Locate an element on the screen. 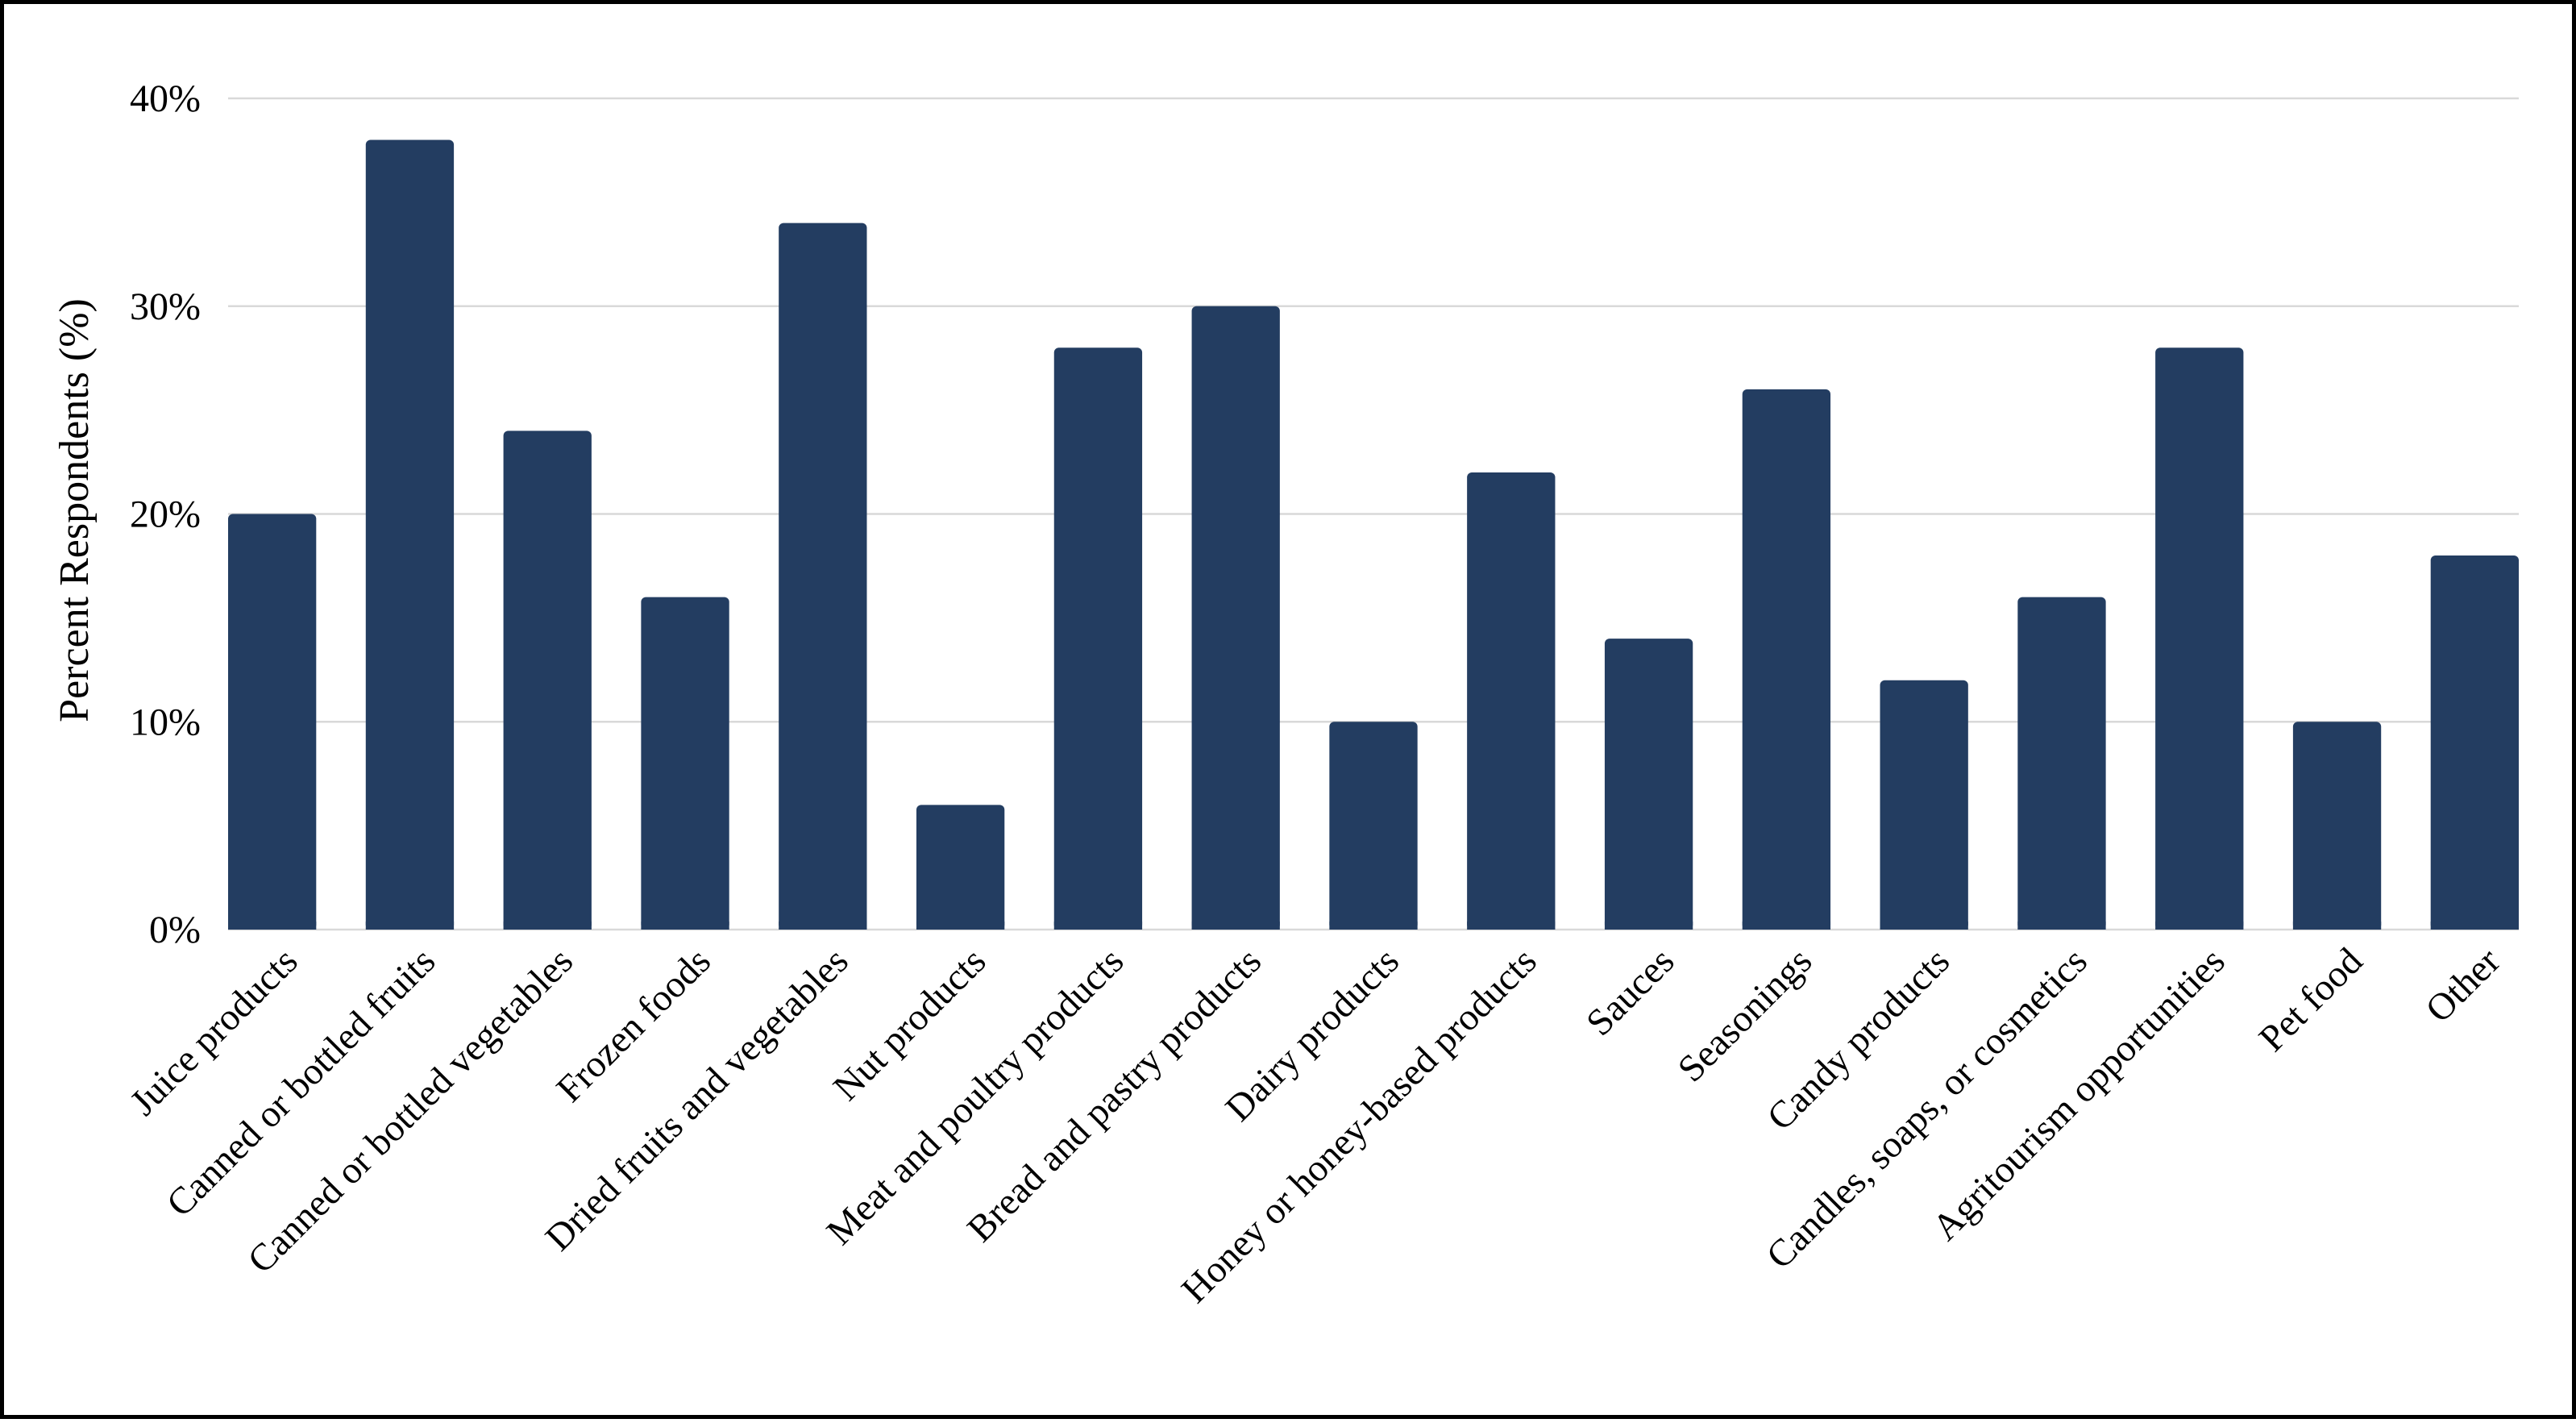 The image size is (2576, 1423). y-axis-ticks: 0% 10% 20% 30% 40% is located at coordinates (165, 514).